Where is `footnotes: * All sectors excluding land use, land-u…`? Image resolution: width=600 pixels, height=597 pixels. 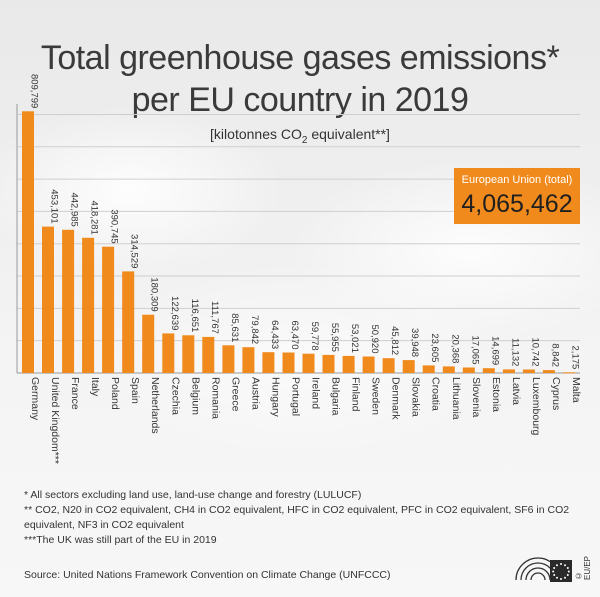
footnotes: * All sectors excluding land use, land-u… is located at coordinates (304, 518).